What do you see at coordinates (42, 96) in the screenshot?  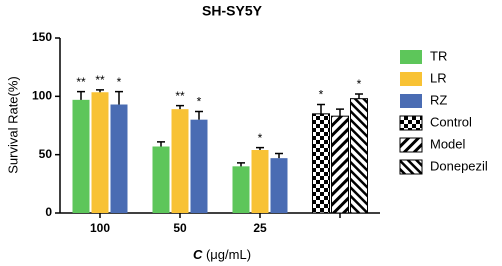 I see `y-tick-label: 100` at bounding box center [42, 96].